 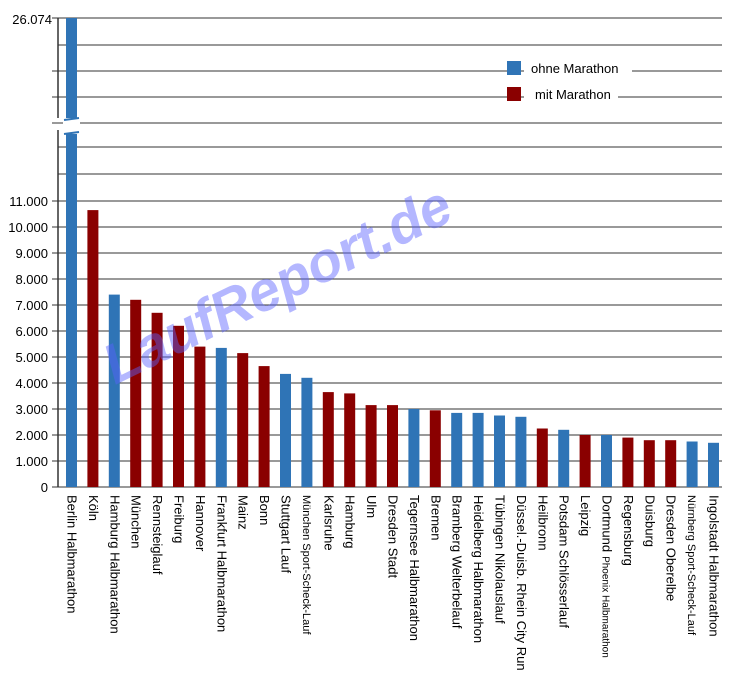 I want to click on x-tick-label: Heilbronn, so click(x=542, y=523).